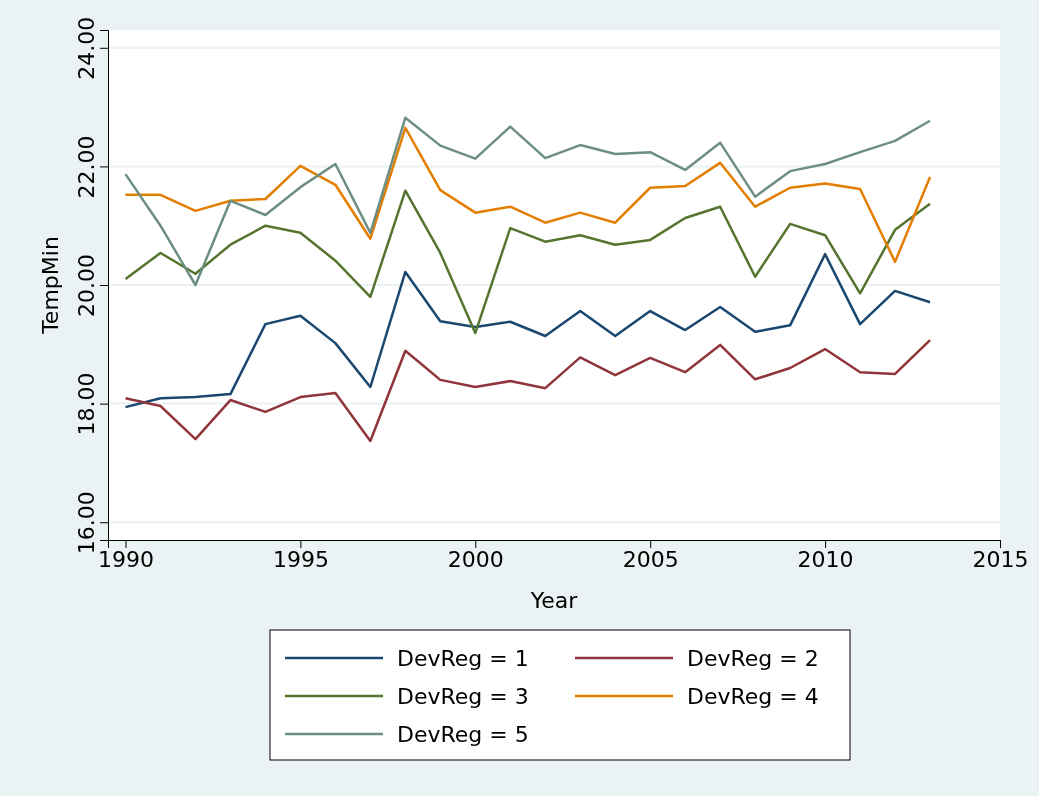  What do you see at coordinates (753, 658) in the screenshot?
I see `legend-label: DevReg = 2` at bounding box center [753, 658].